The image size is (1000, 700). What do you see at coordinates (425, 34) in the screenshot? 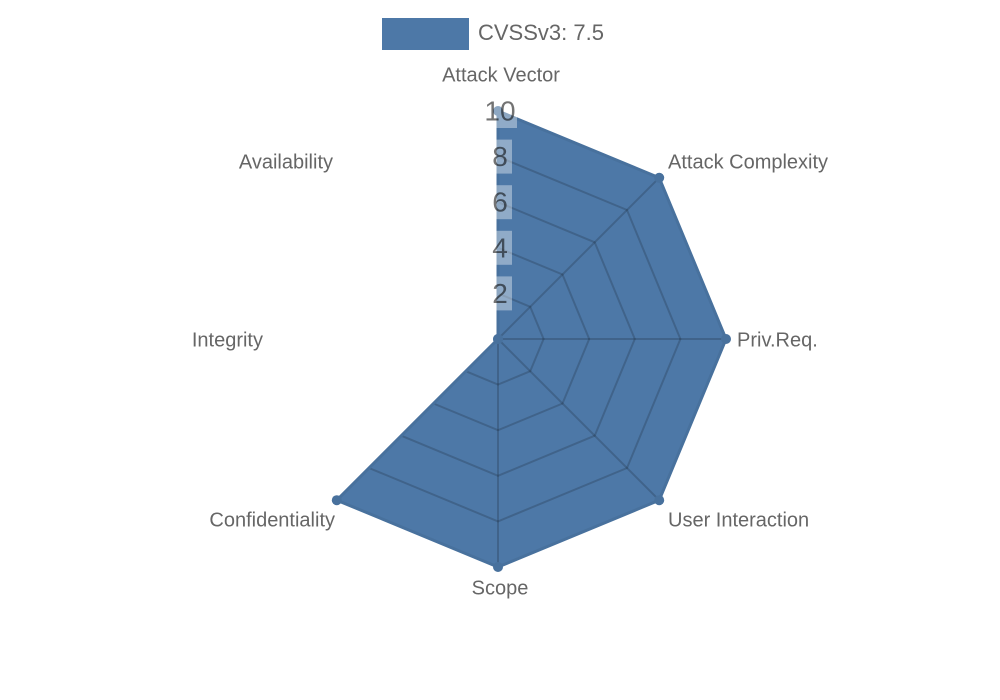
I see `legend-swatch` at bounding box center [425, 34].